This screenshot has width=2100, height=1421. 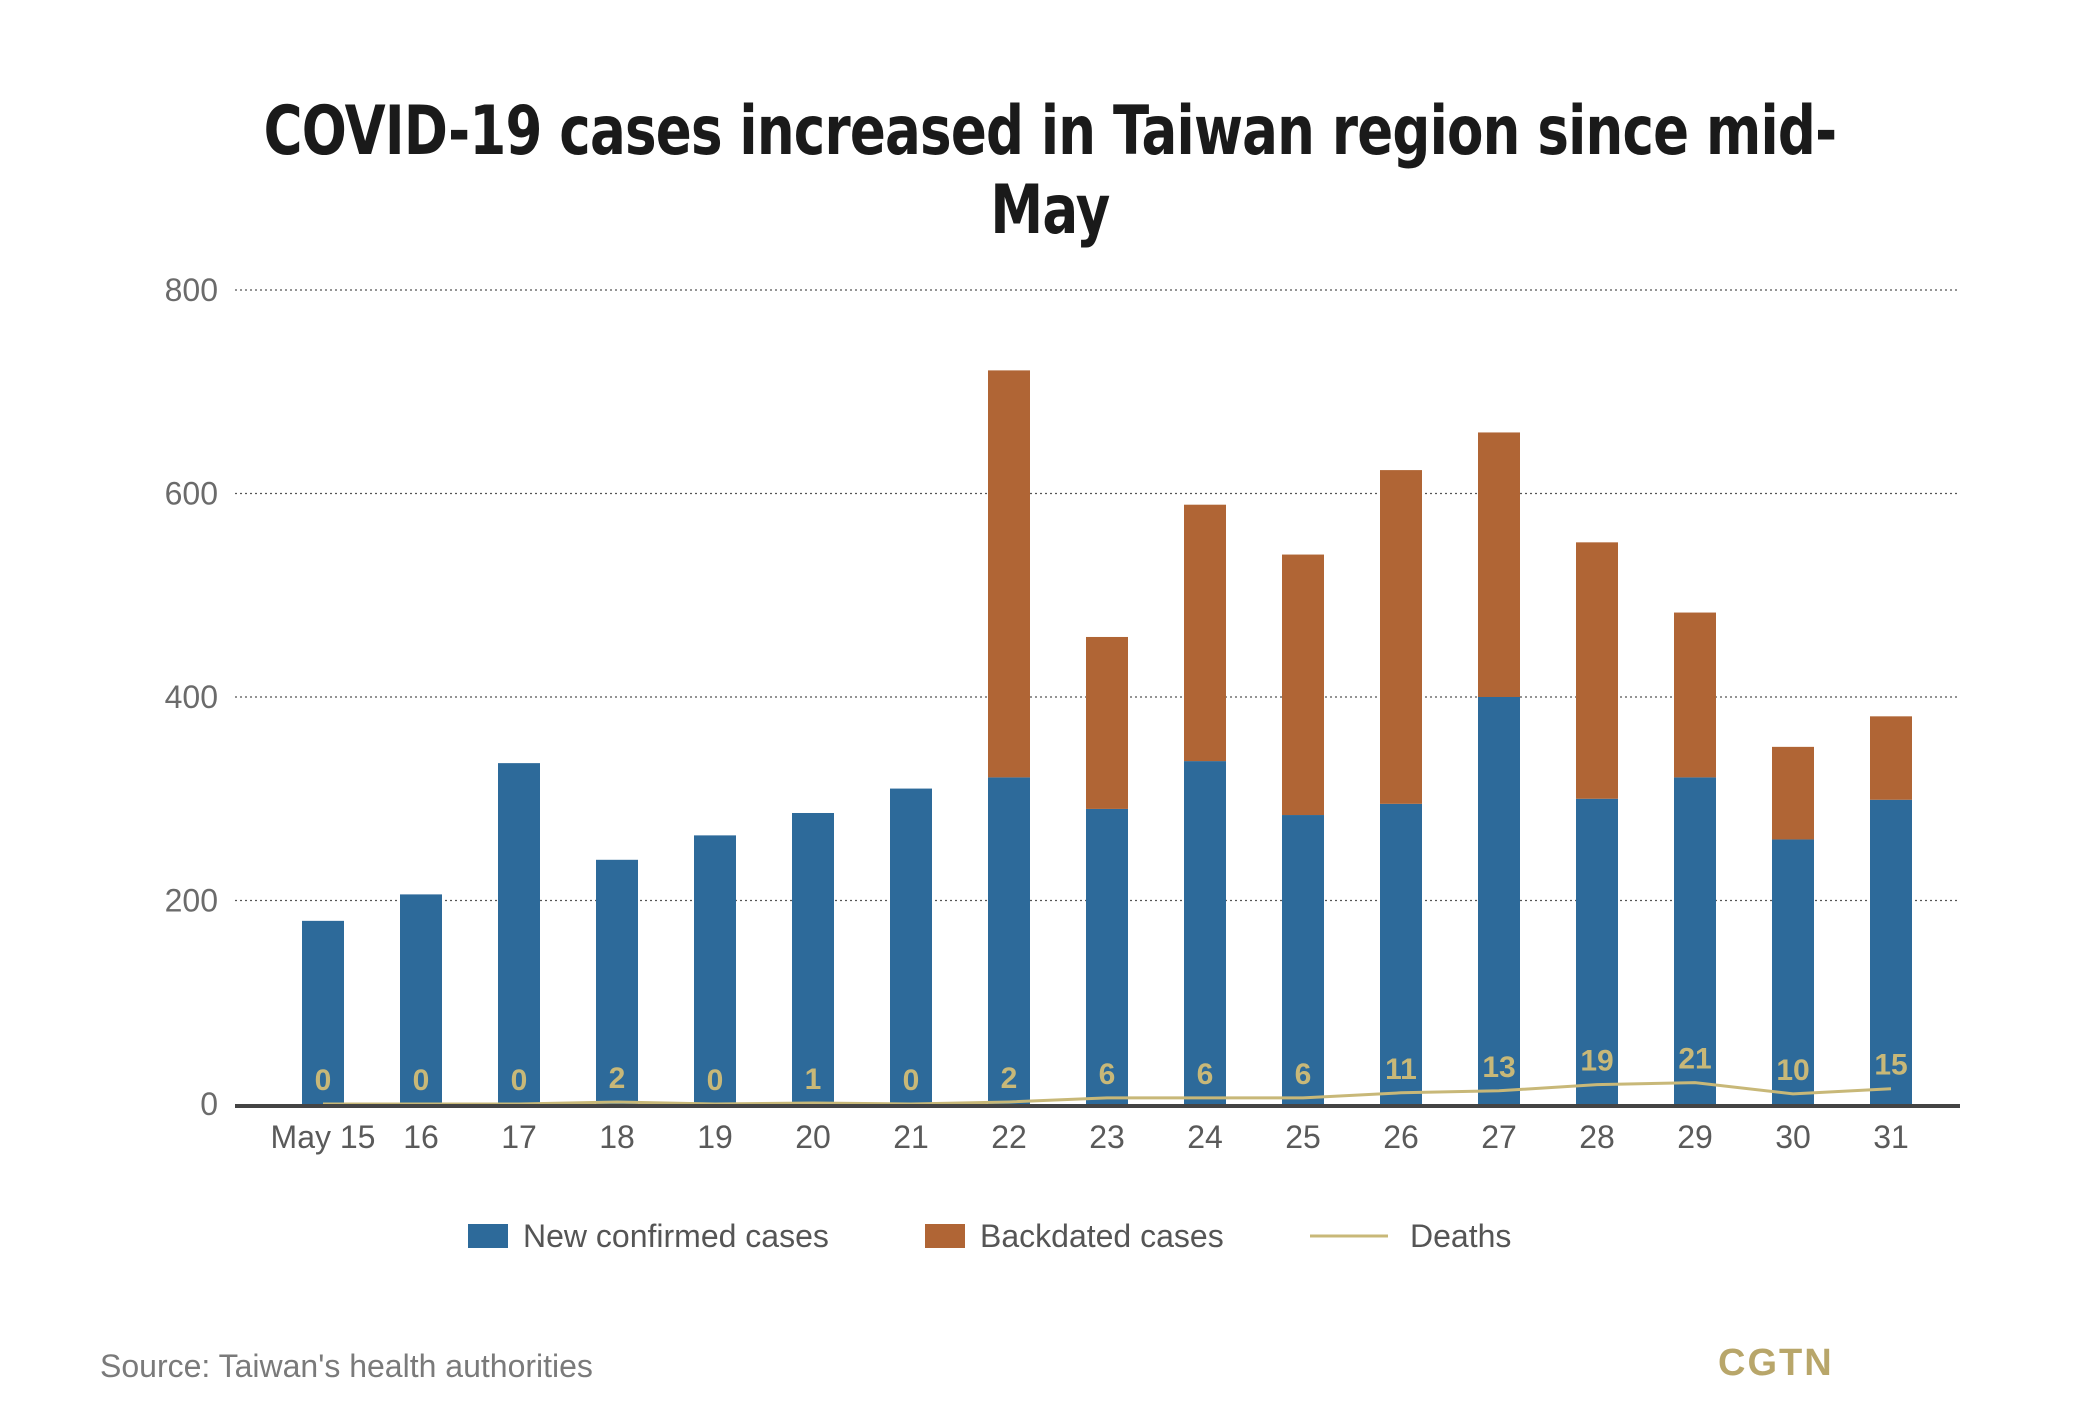 I want to click on x-tick-label: 28, so click(x=1597, y=1137).